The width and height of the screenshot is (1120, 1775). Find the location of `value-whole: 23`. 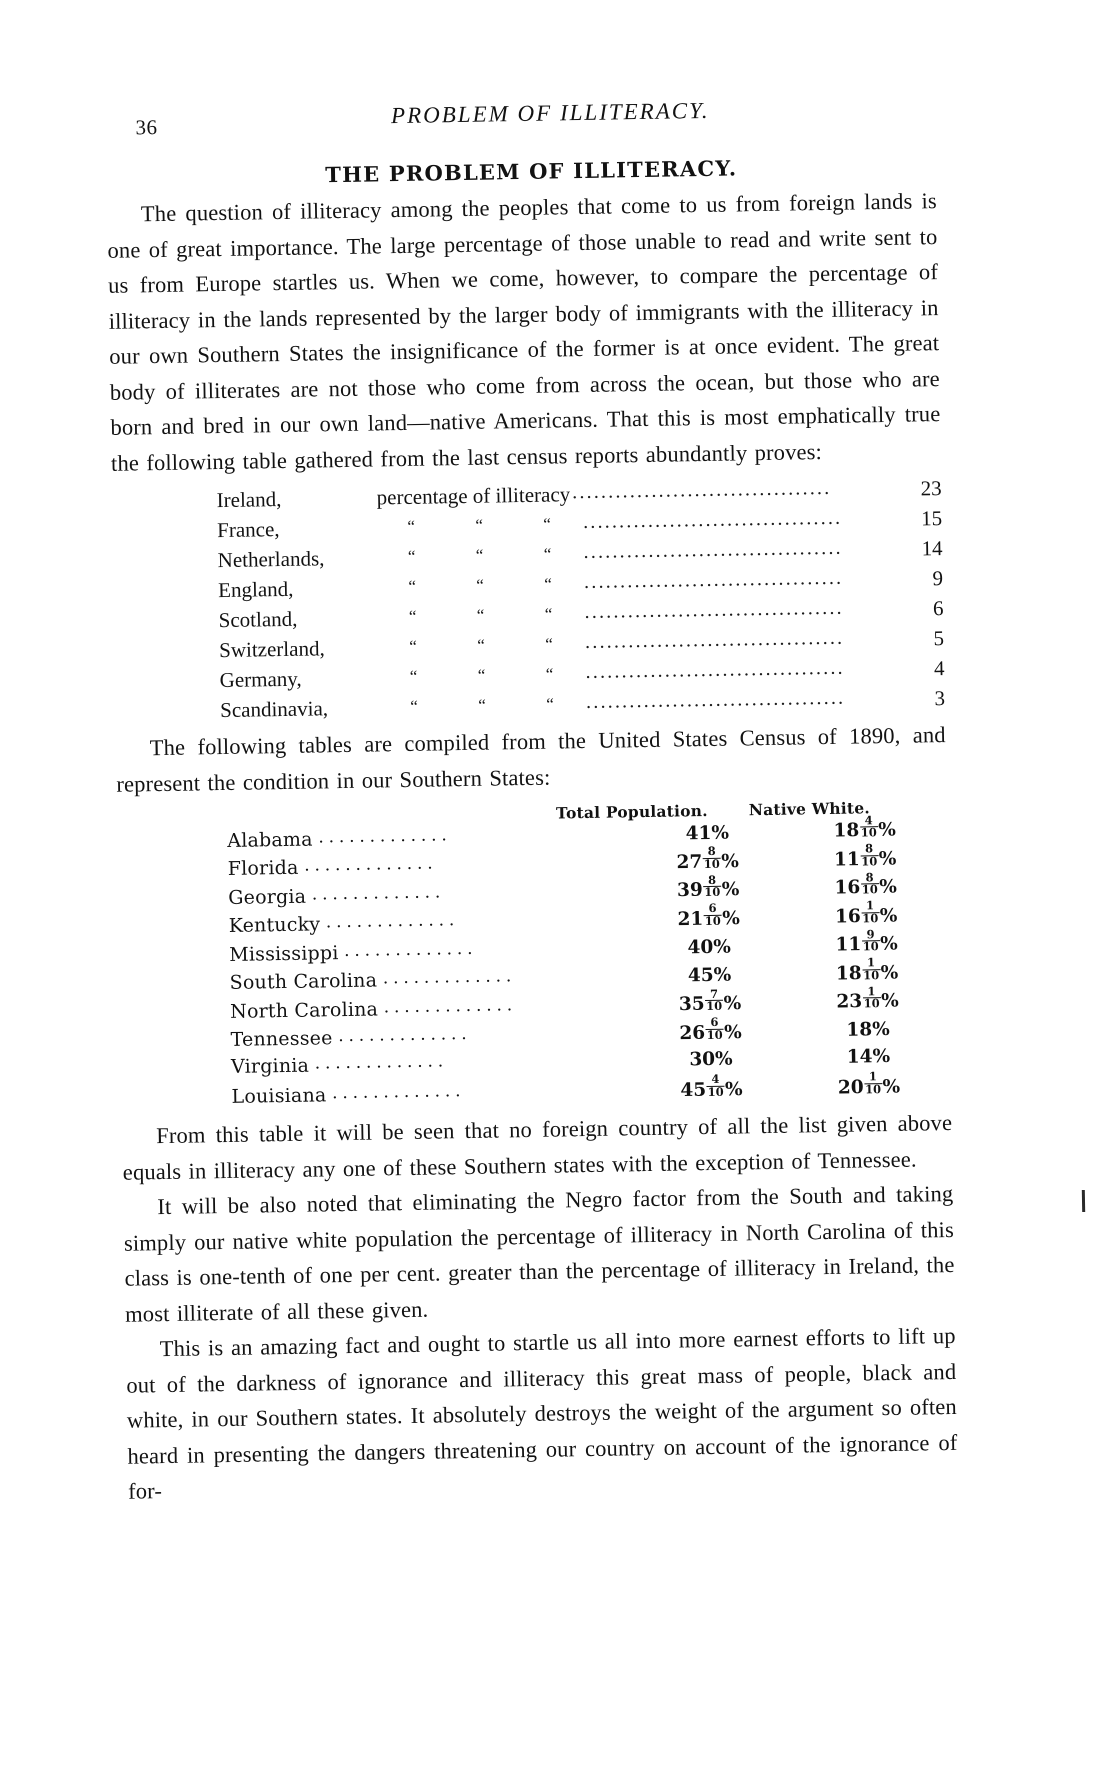

value-whole: 23 is located at coordinates (849, 1002).